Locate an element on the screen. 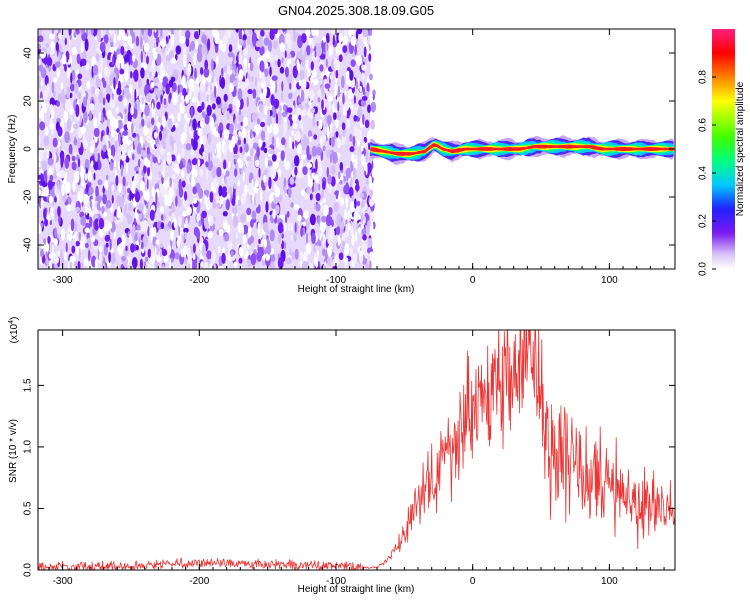 Image resolution: width=750 pixels, height=600 pixels. spectrogram-xlabel: Height of straight line (km) is located at coordinates (356, 289).